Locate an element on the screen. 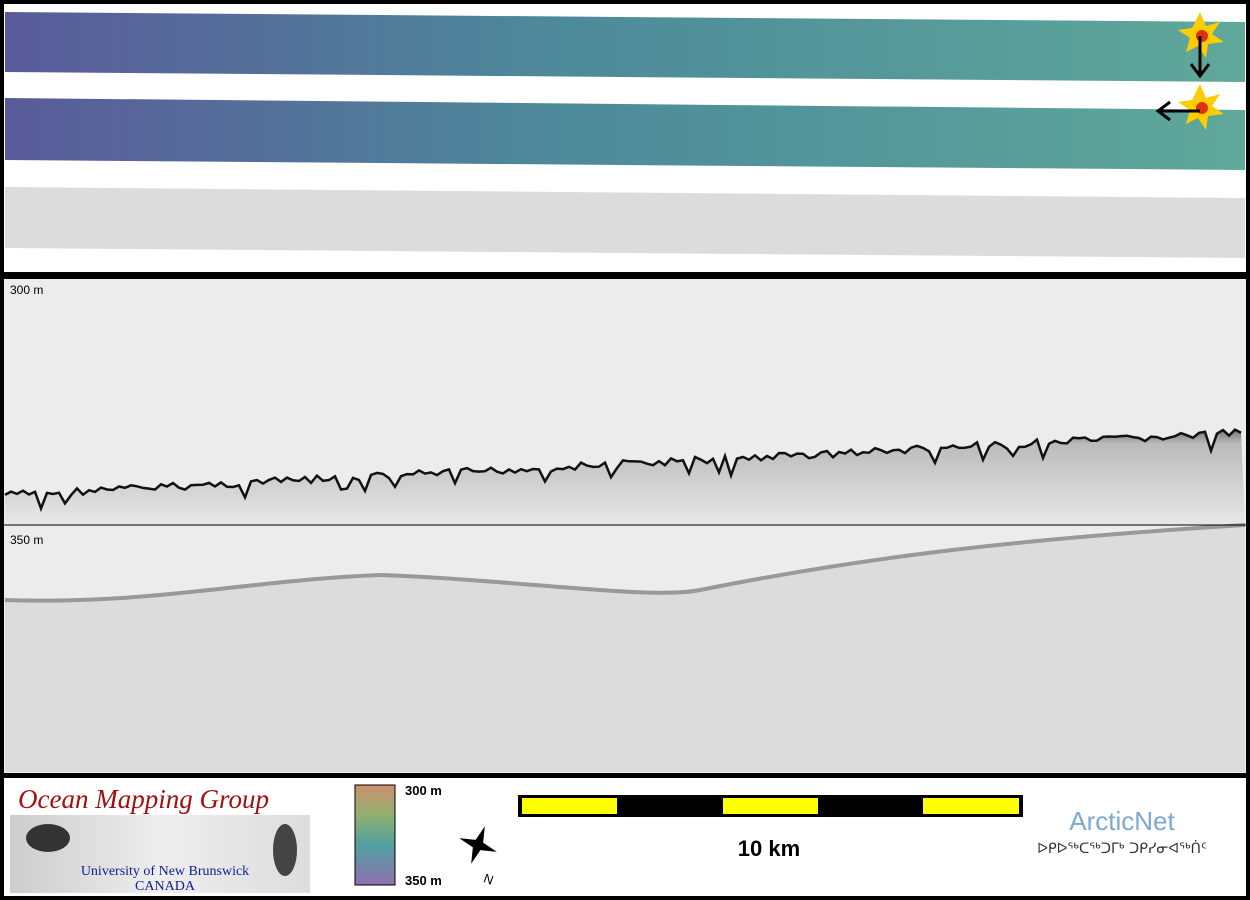 Image resolution: width=1250 pixels, height=900 pixels. scale-bar-label: 10 km is located at coordinates (769, 848).